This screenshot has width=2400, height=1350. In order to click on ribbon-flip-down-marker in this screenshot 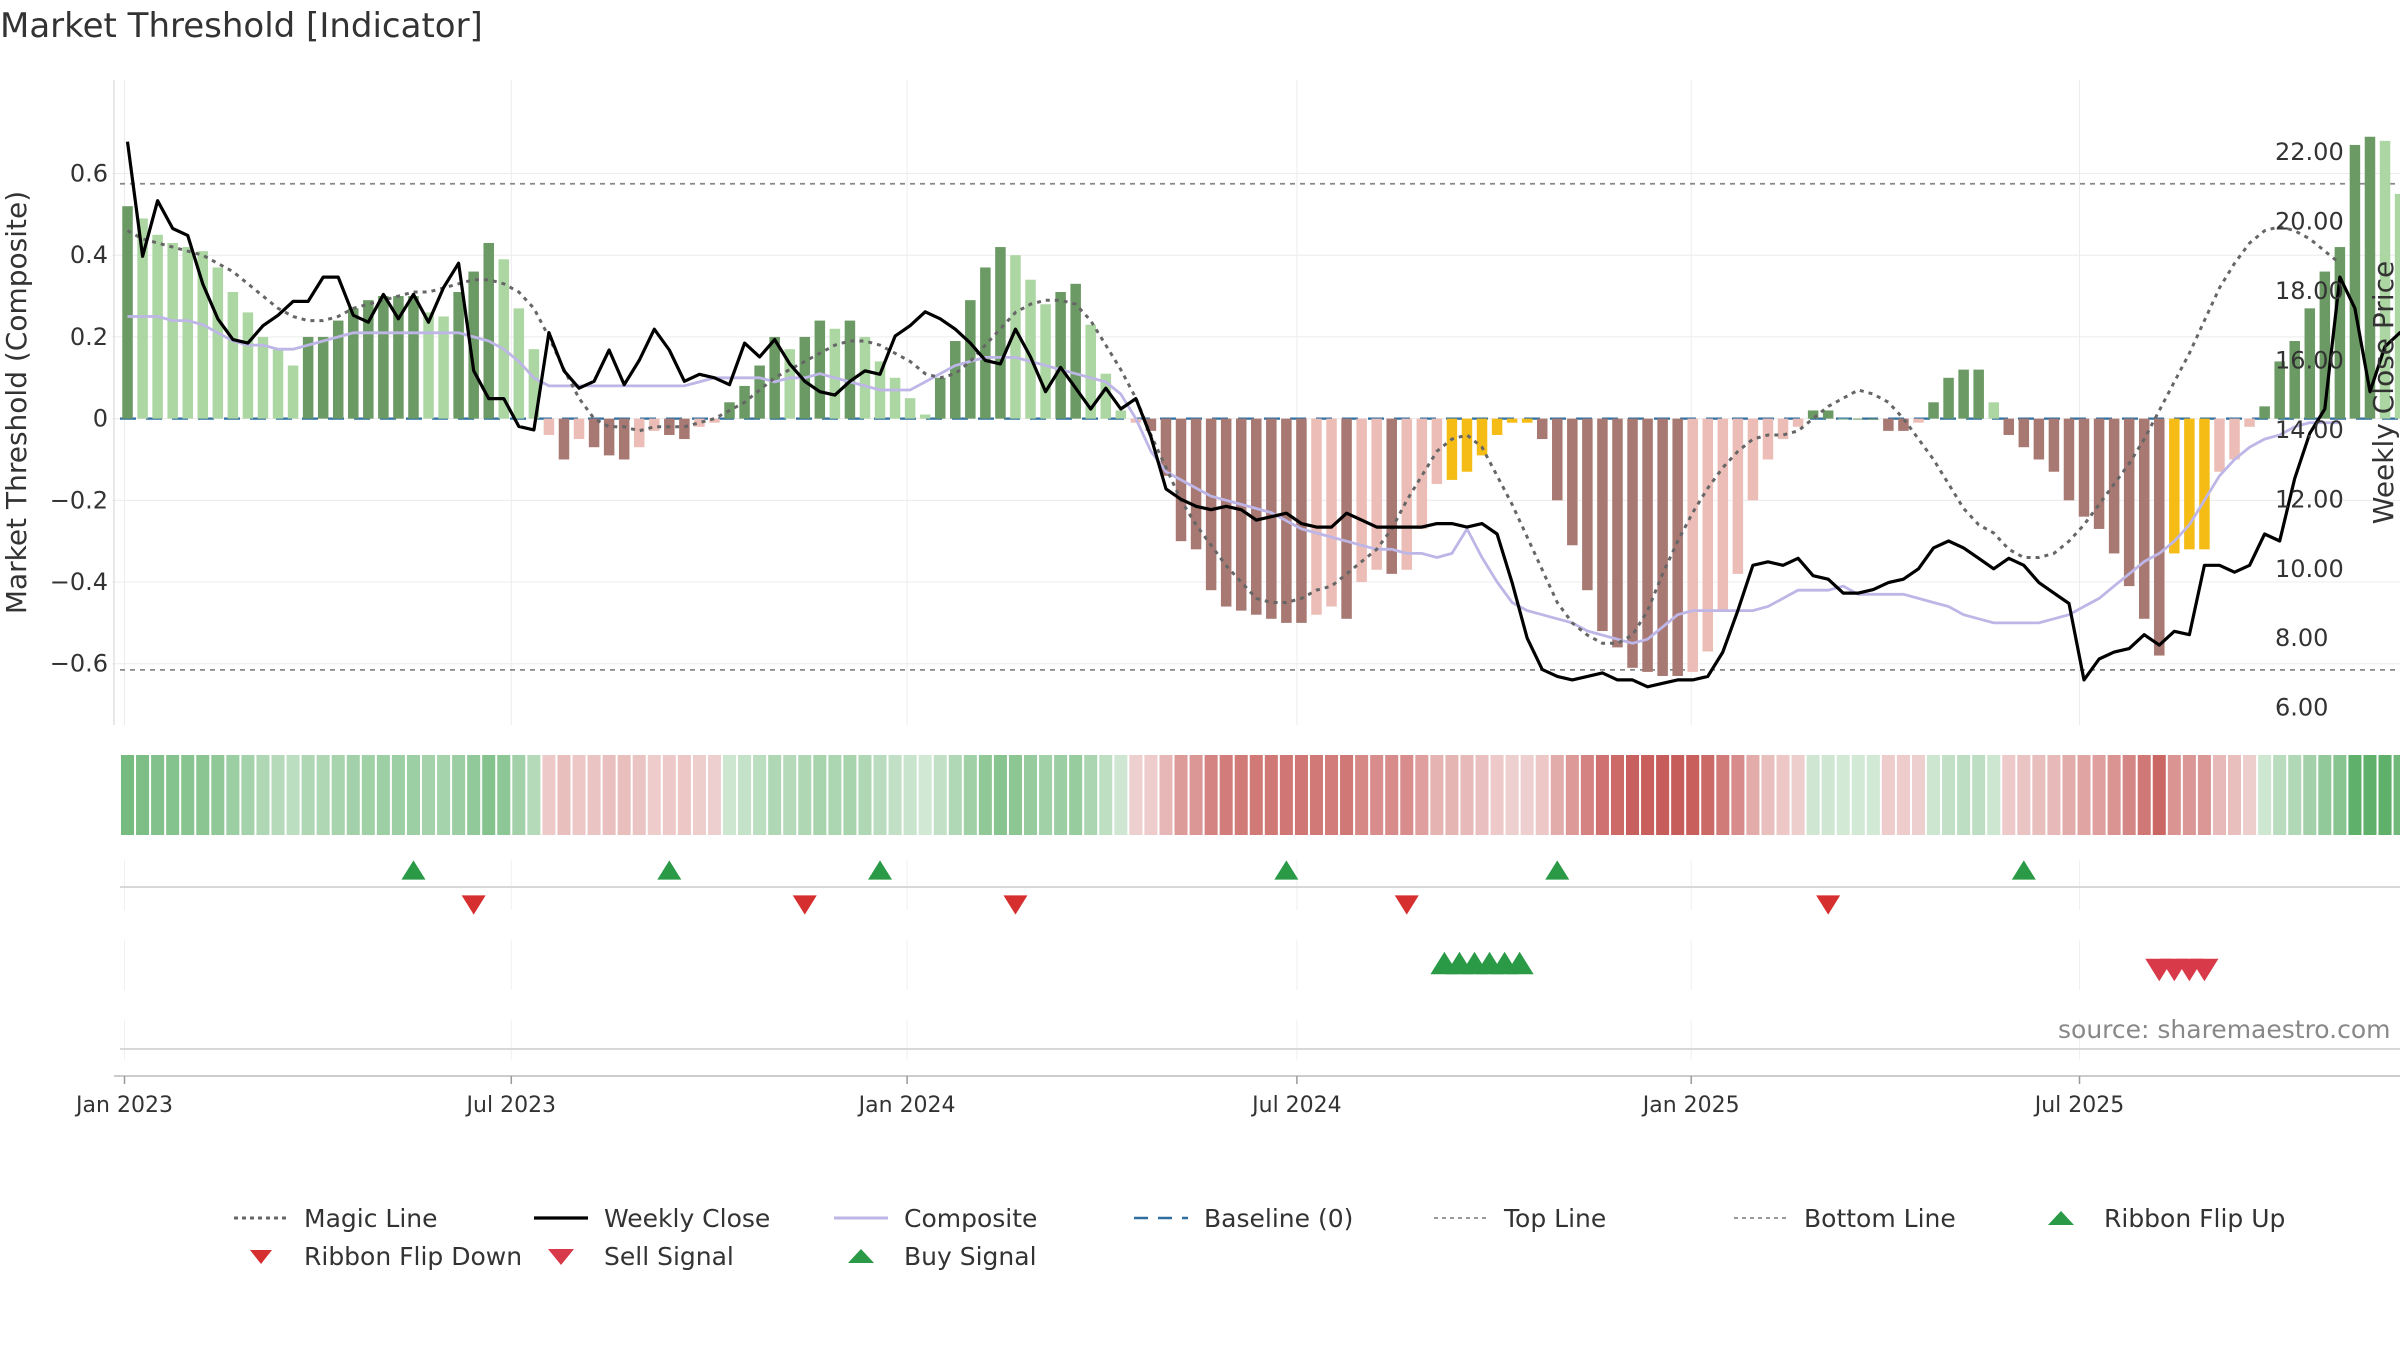, I will do `click(804, 905)`.